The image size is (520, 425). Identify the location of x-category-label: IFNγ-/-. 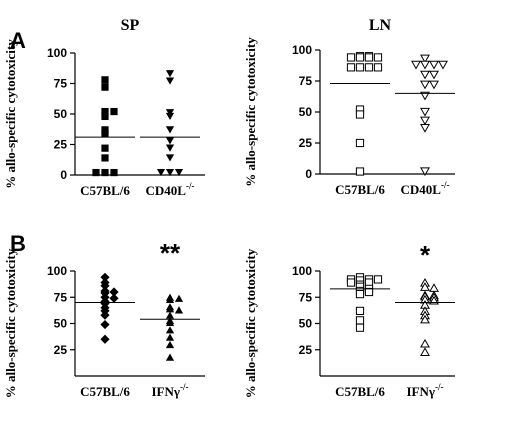
(170, 390).